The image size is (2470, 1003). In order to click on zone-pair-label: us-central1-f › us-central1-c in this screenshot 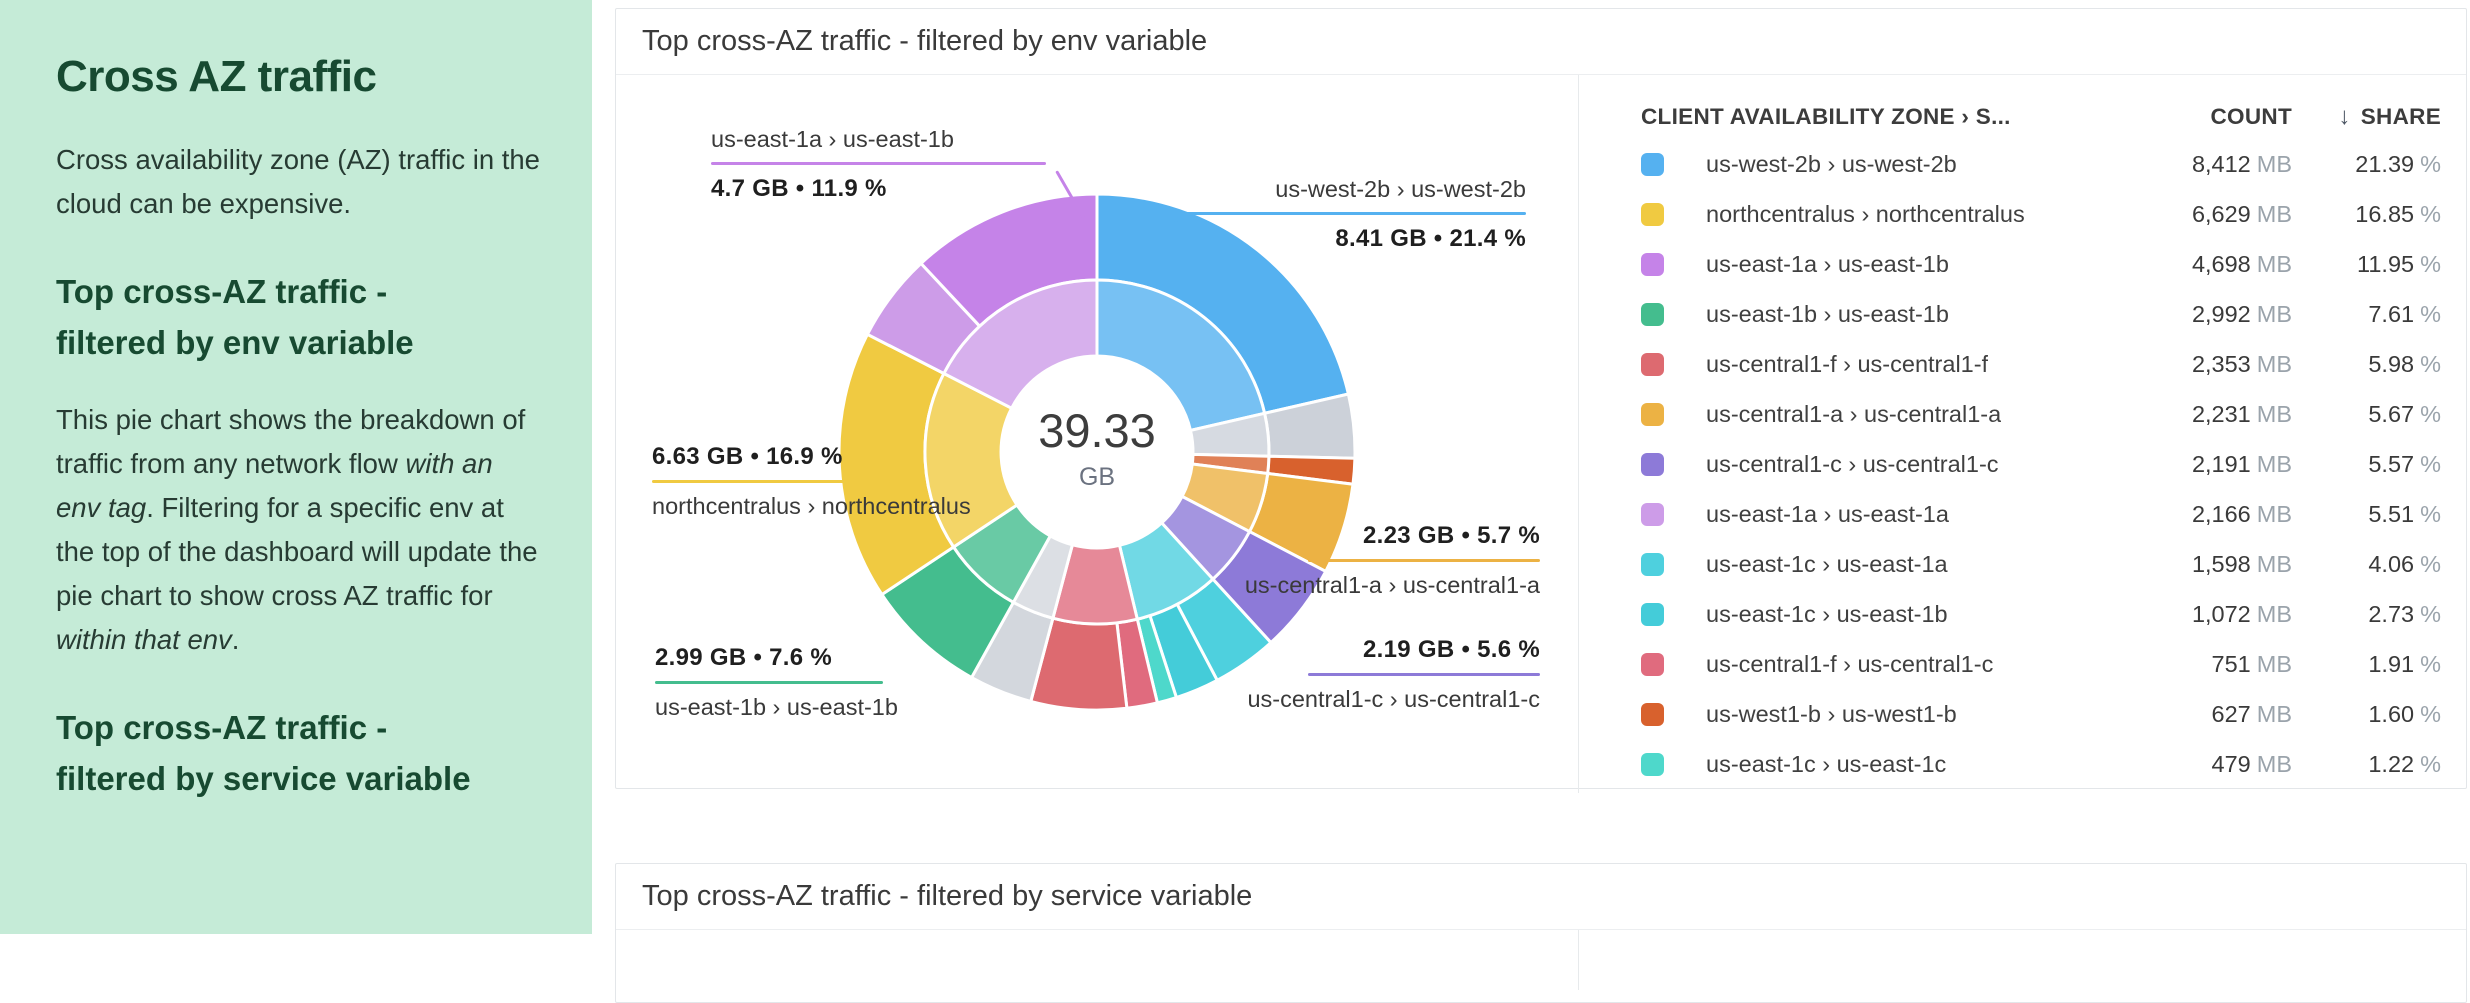, I will do `click(1850, 663)`.